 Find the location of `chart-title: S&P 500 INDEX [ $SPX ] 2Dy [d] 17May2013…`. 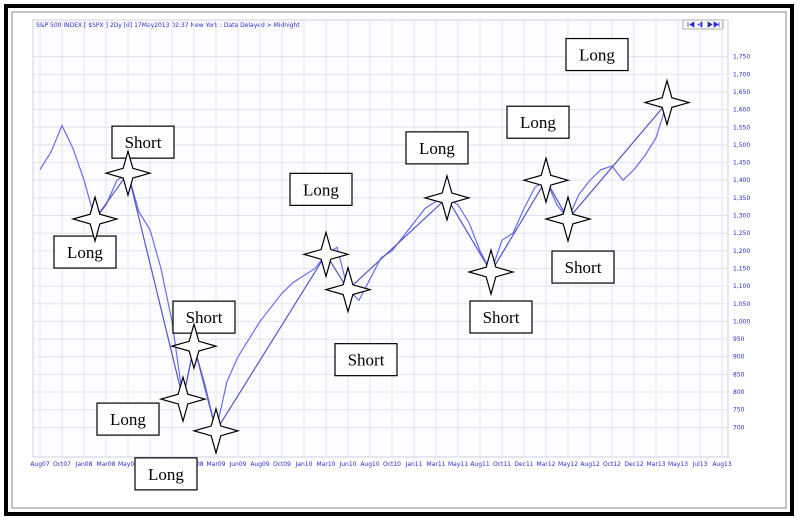

chart-title: S&P 500 INDEX [ $SPX ] 2Dy [d] 17May2013… is located at coordinates (168, 25).